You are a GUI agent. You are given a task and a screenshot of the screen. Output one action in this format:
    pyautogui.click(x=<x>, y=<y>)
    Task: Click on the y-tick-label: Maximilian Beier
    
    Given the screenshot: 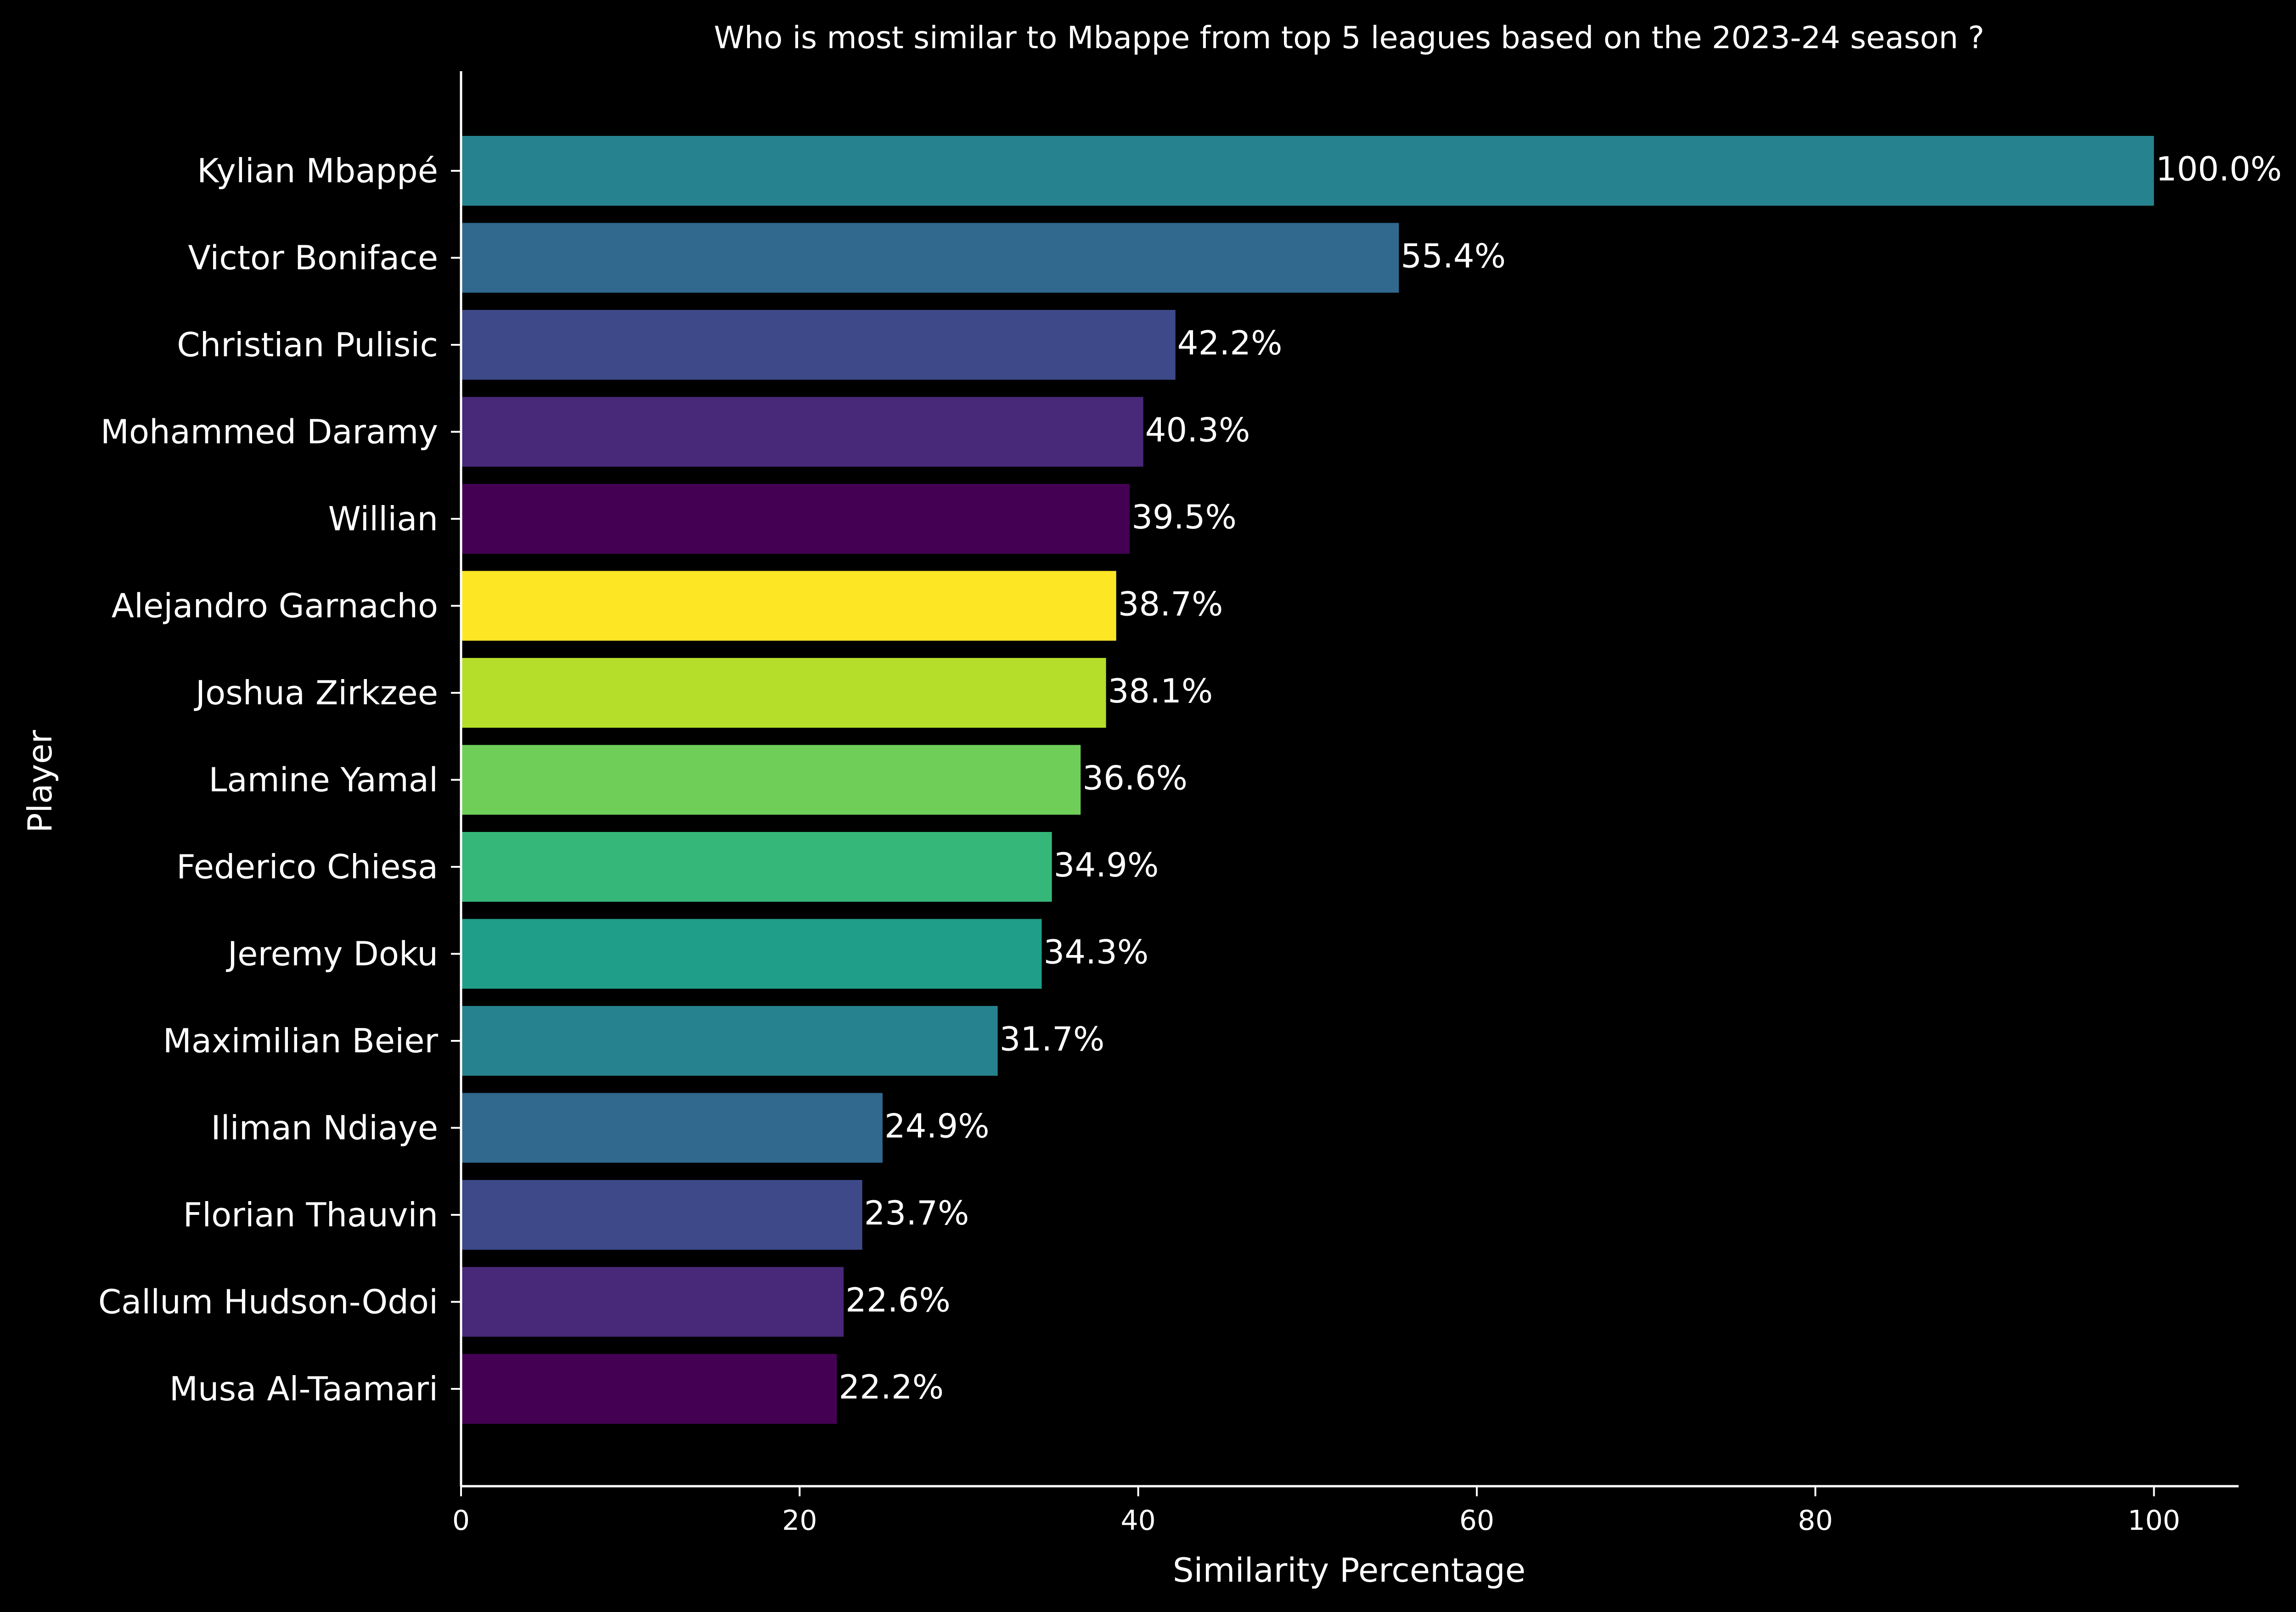 What is the action you would take?
    pyautogui.click(x=301, y=1041)
    